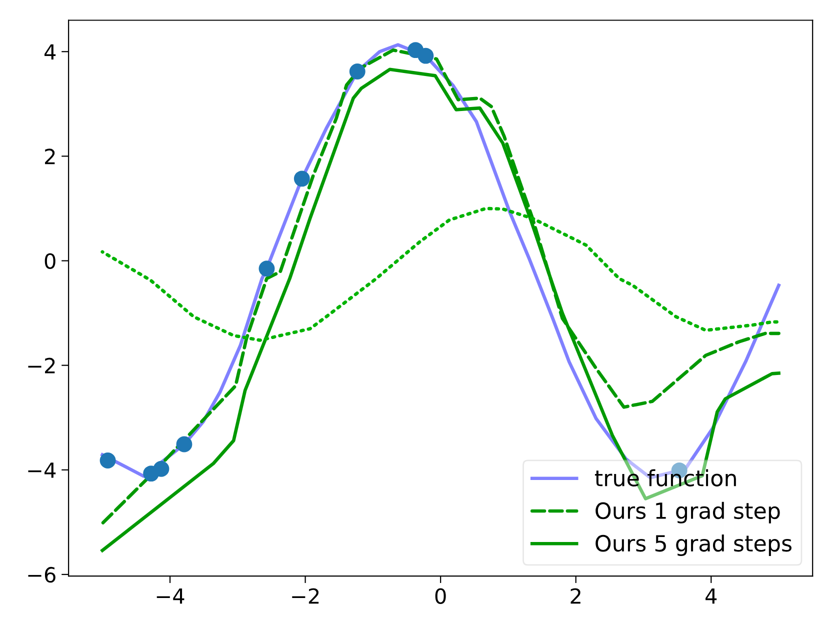 The height and width of the screenshot is (633, 836). I want to click on x-tick-label: −2, so click(305, 596).